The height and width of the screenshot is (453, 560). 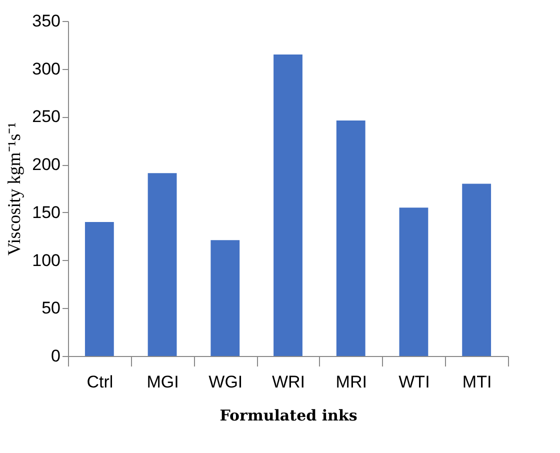 What do you see at coordinates (289, 415) in the screenshot?
I see `x-axis-title: Formulated inks` at bounding box center [289, 415].